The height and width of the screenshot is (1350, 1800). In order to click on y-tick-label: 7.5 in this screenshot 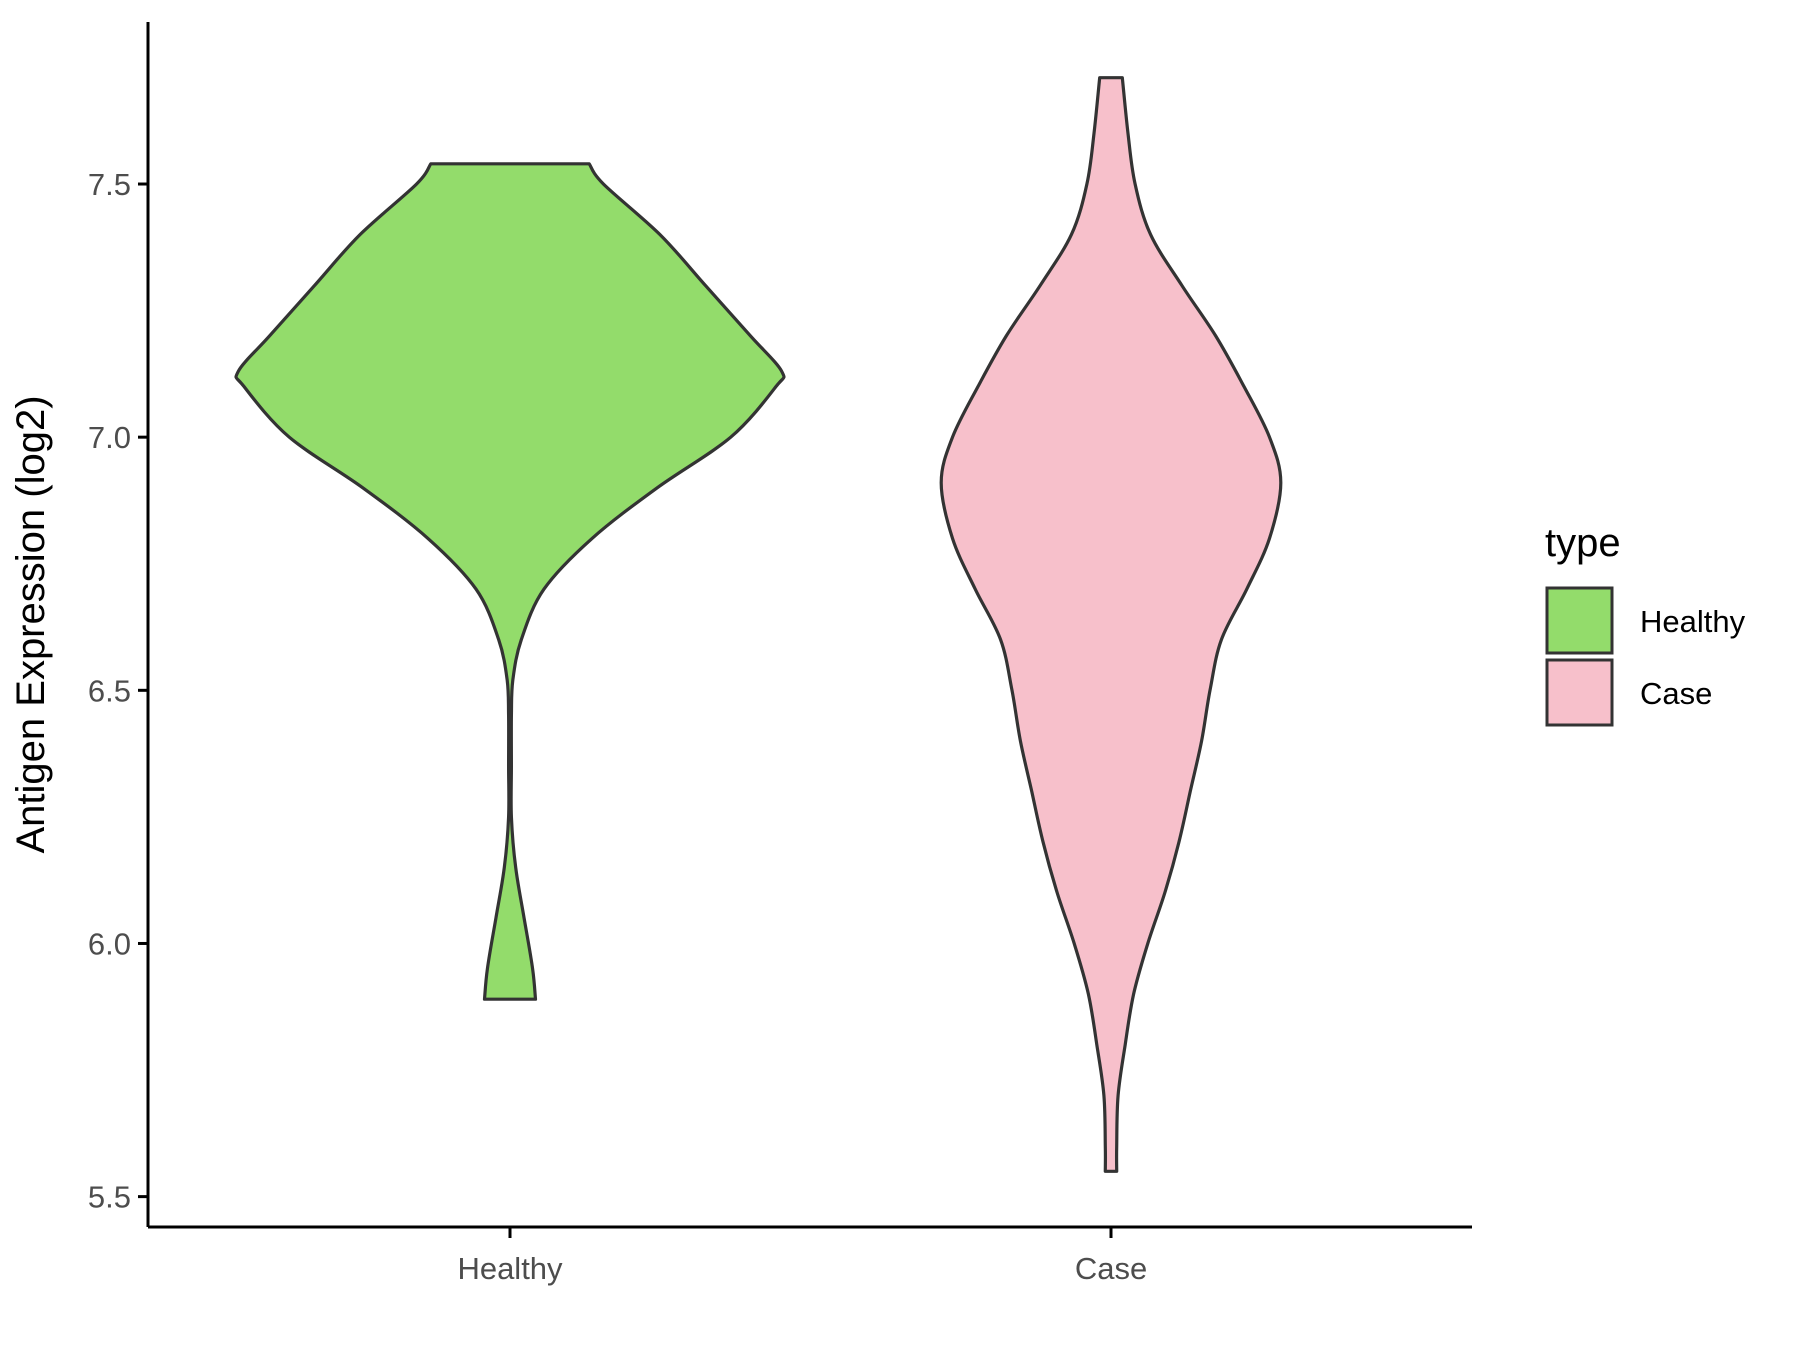, I will do `click(109, 184)`.